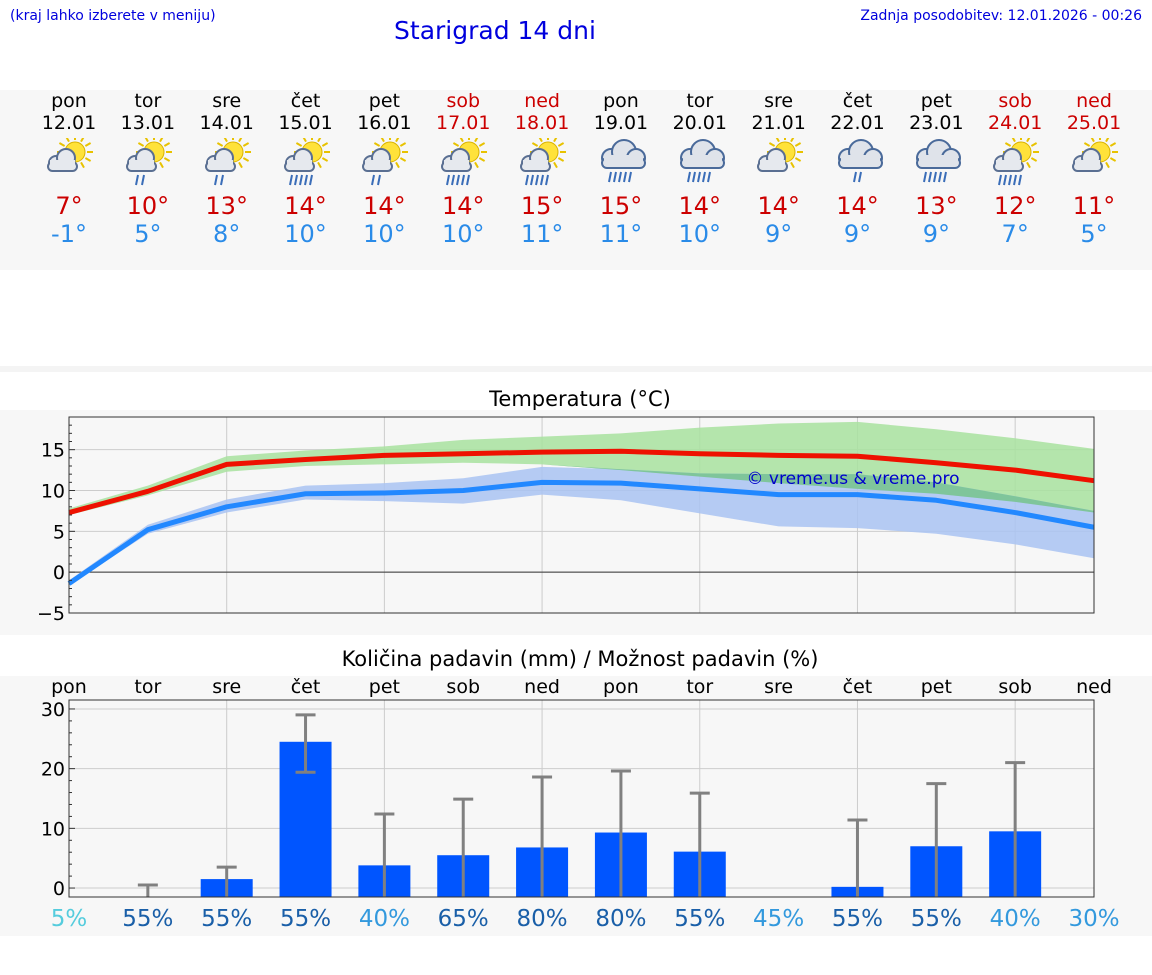 Image resolution: width=1152 pixels, height=975 pixels. What do you see at coordinates (59, 573) in the screenshot?
I see `y-tick-label: 0` at bounding box center [59, 573].